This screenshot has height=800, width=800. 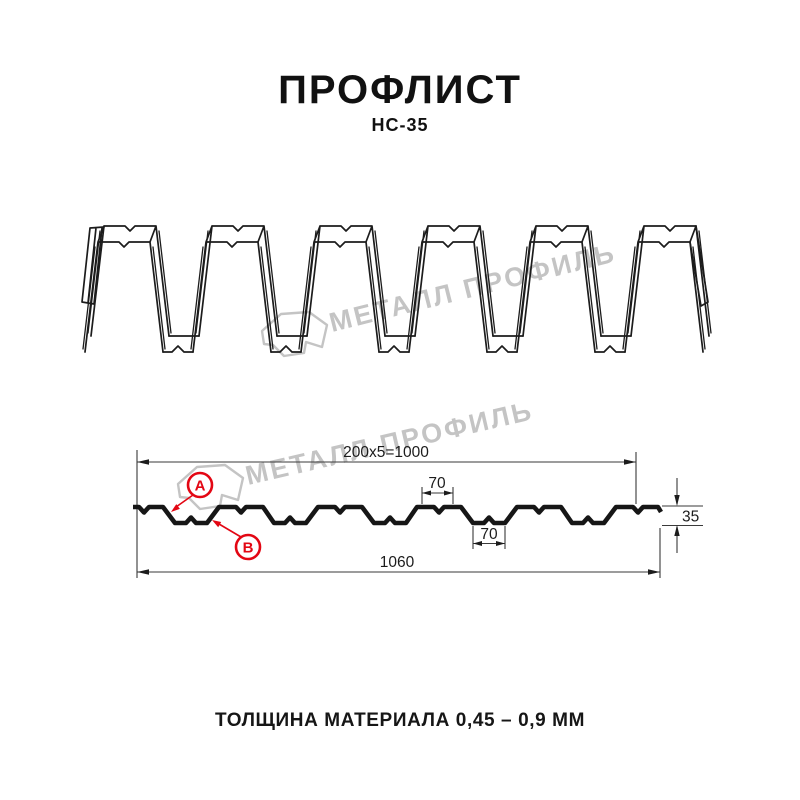 What do you see at coordinates (699, 266) in the screenshot?
I see `sheet-right-cut-edge` at bounding box center [699, 266].